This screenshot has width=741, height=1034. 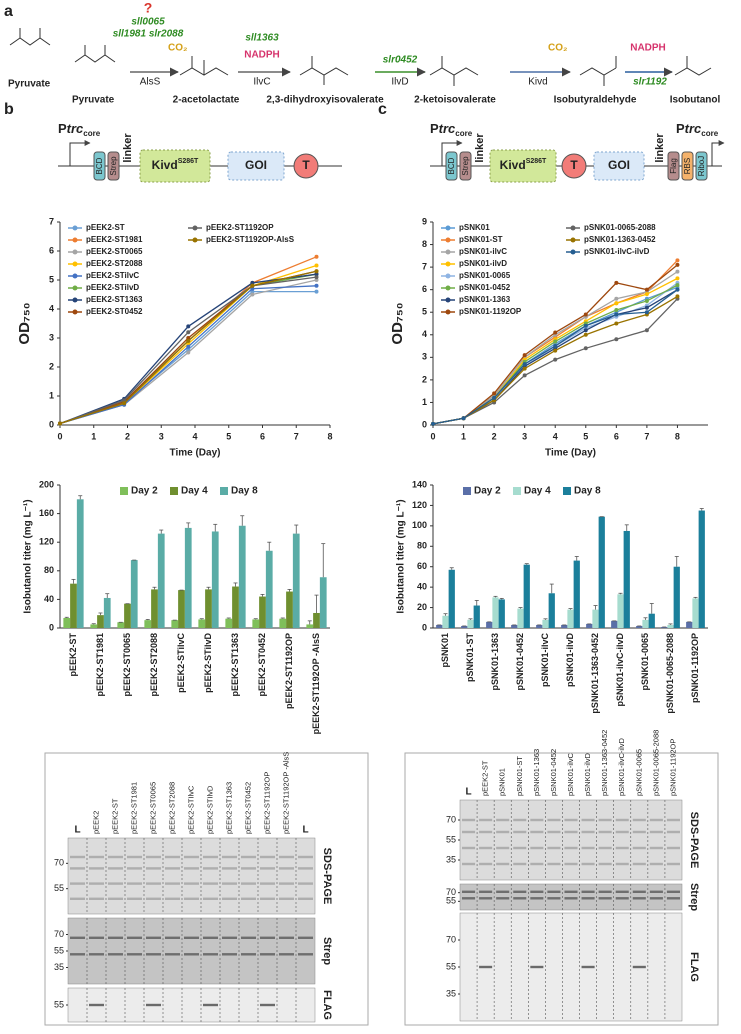 What do you see at coordinates (194, 436) in the screenshot?
I see `x-tick-label: 4` at bounding box center [194, 436].